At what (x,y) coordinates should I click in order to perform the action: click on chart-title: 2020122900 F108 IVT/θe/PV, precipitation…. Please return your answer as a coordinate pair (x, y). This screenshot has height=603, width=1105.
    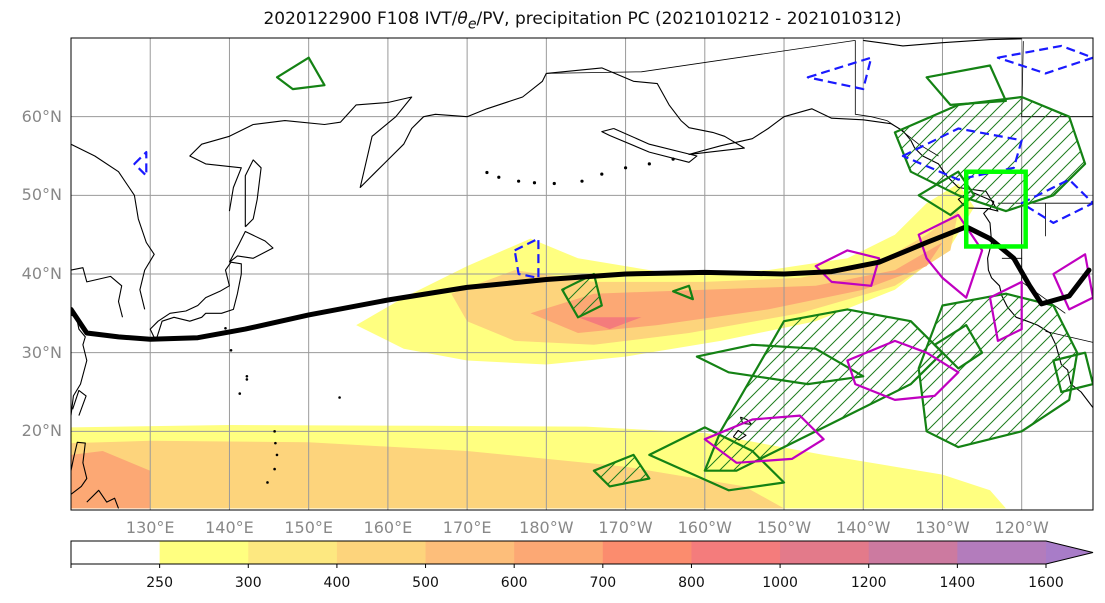
    Looking at the image, I should click on (582, 21).